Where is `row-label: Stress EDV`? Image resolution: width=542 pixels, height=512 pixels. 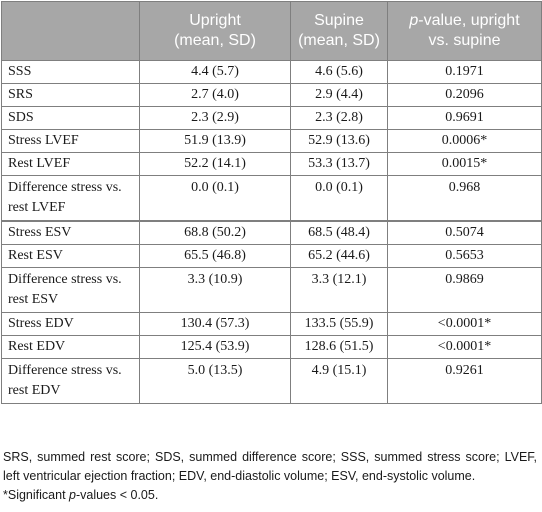 row-label: Stress EDV is located at coordinates (70, 324).